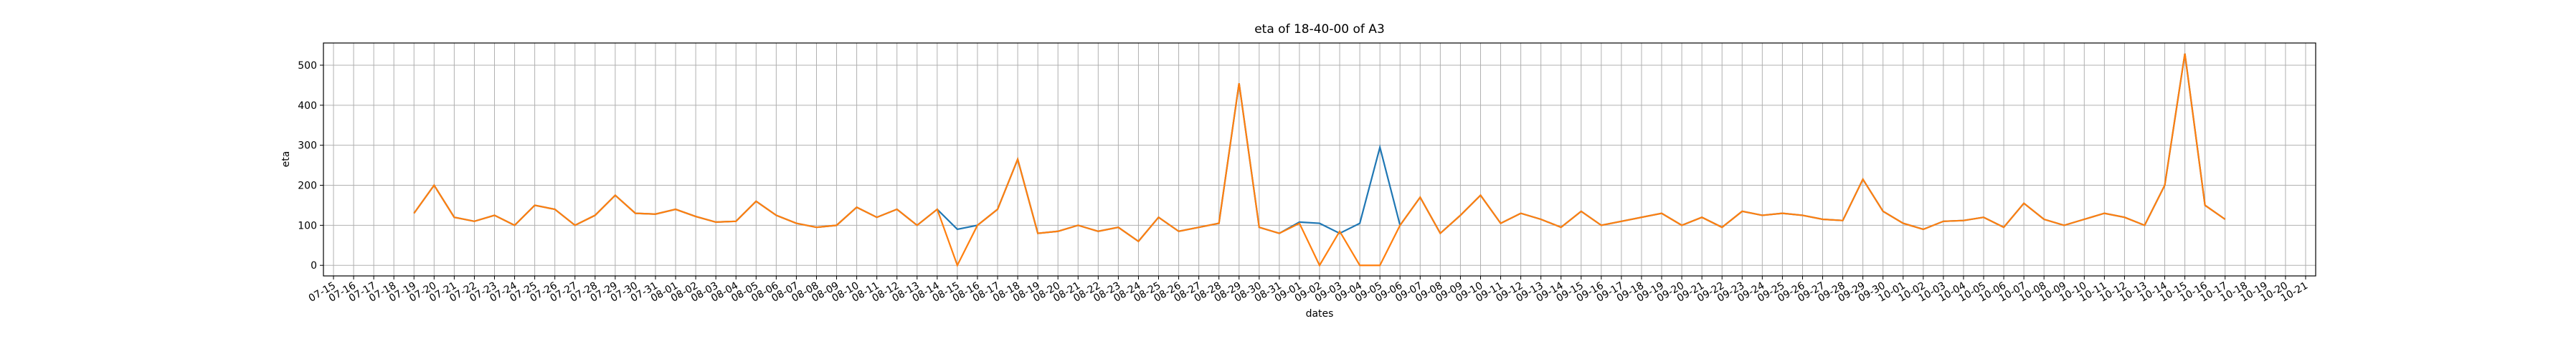 The height and width of the screenshot is (344, 2576). I want to click on y-tick-label: 300, so click(307, 146).